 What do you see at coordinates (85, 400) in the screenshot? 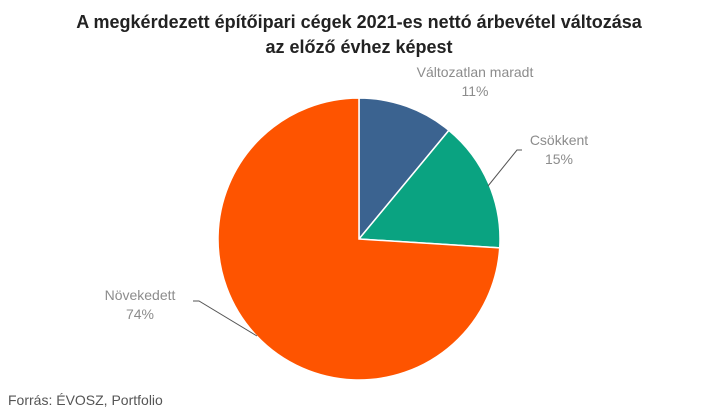
I see `source-note: Forrás: ÉVOSZ, Portfolio` at bounding box center [85, 400].